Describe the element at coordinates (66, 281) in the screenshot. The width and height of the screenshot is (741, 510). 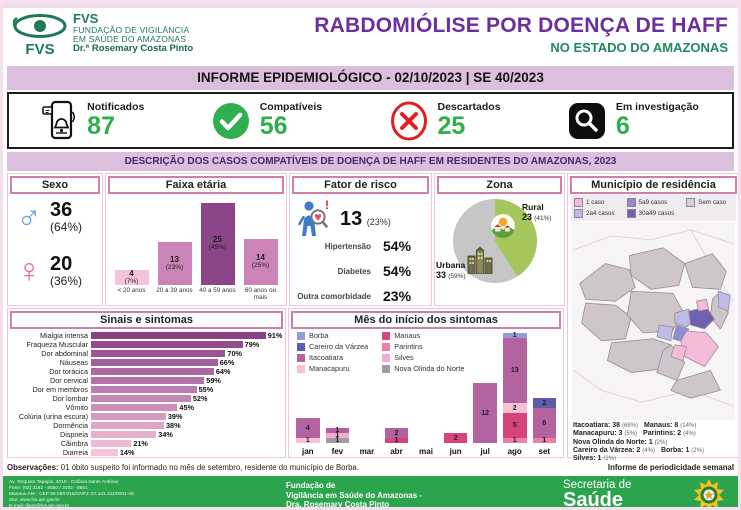
I see `female-pct: (36%)` at that location.